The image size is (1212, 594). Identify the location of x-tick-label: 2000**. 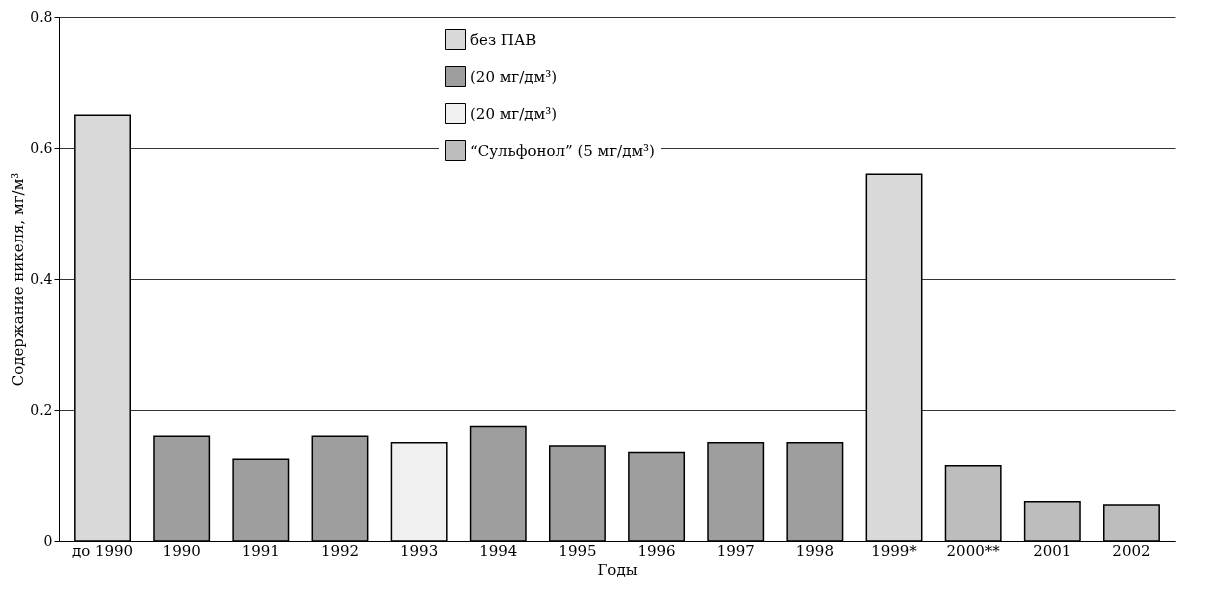
(973, 550).